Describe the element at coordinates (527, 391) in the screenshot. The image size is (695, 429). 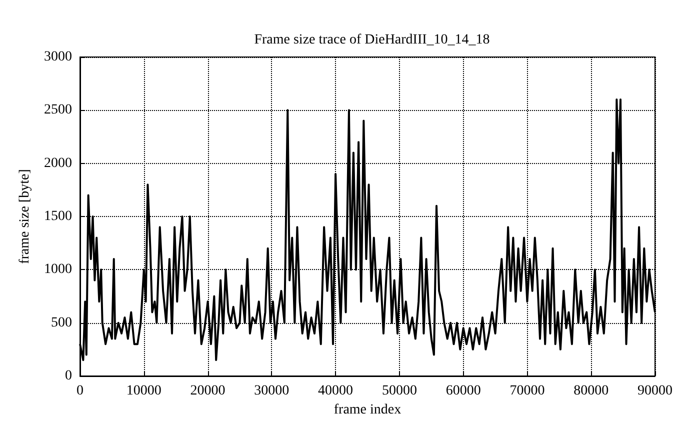
I see `x-tick-label: 70000` at that location.